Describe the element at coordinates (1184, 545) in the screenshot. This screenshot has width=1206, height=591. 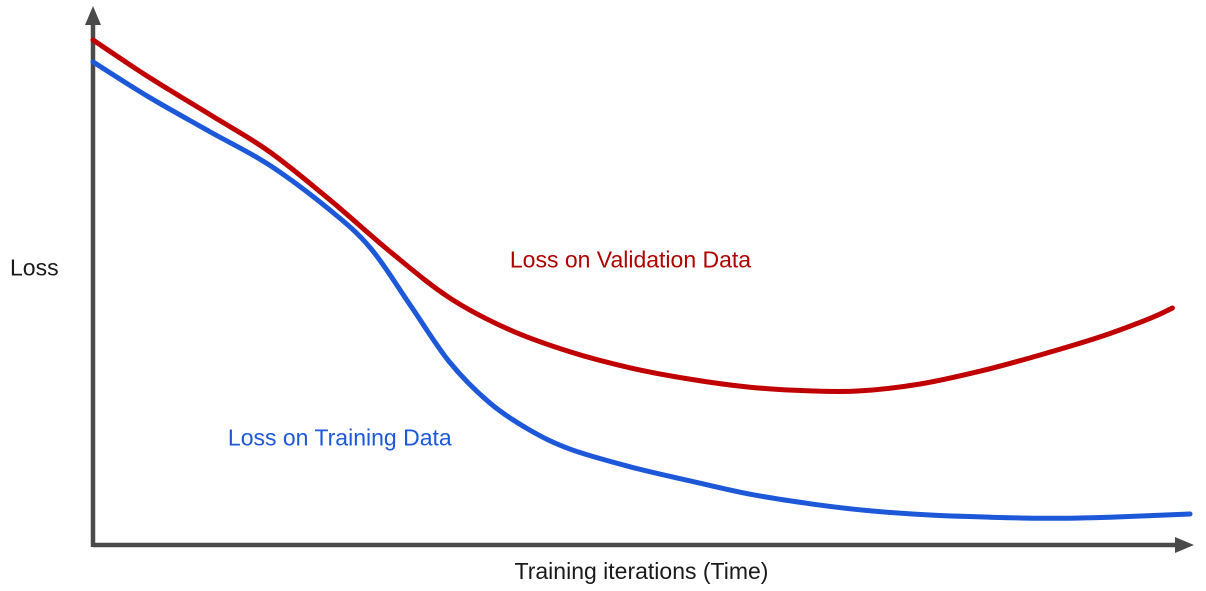
I see `x-axis-arrow-icon` at that location.